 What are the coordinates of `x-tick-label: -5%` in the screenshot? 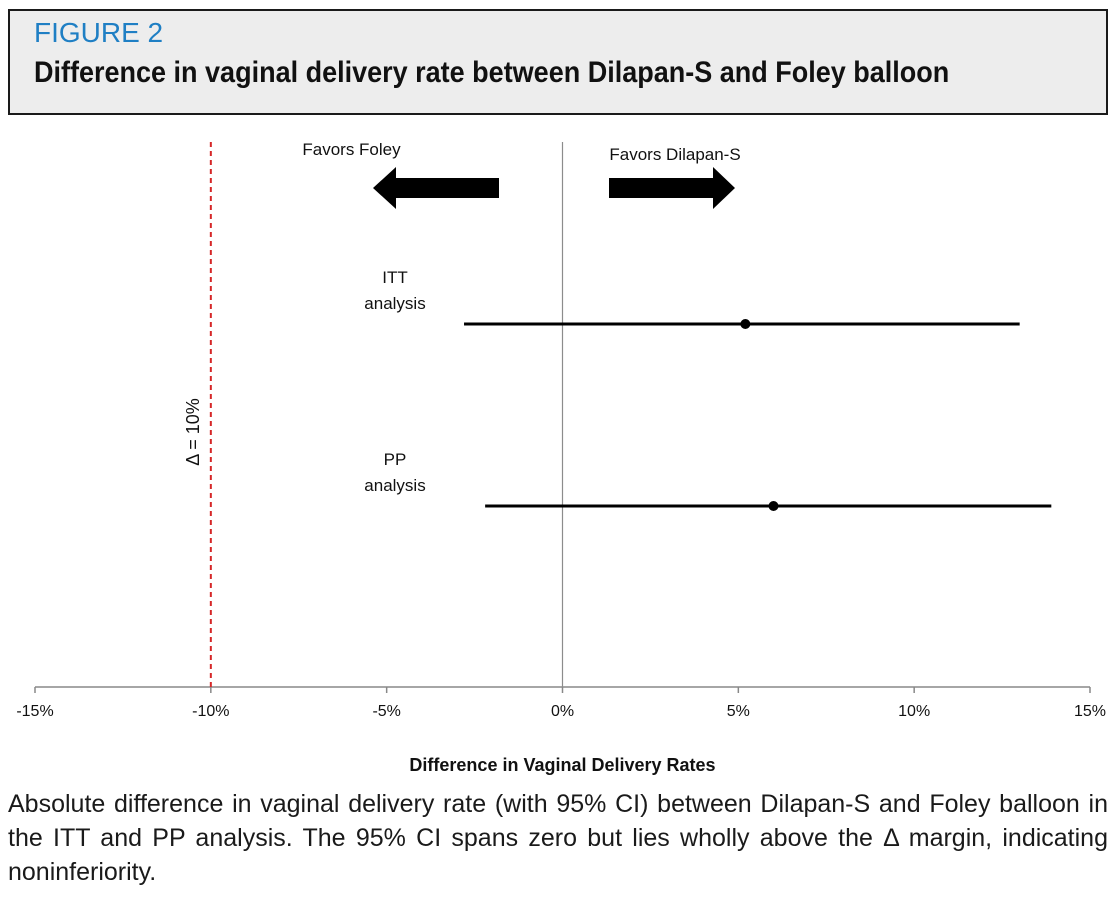 It's located at (386, 711).